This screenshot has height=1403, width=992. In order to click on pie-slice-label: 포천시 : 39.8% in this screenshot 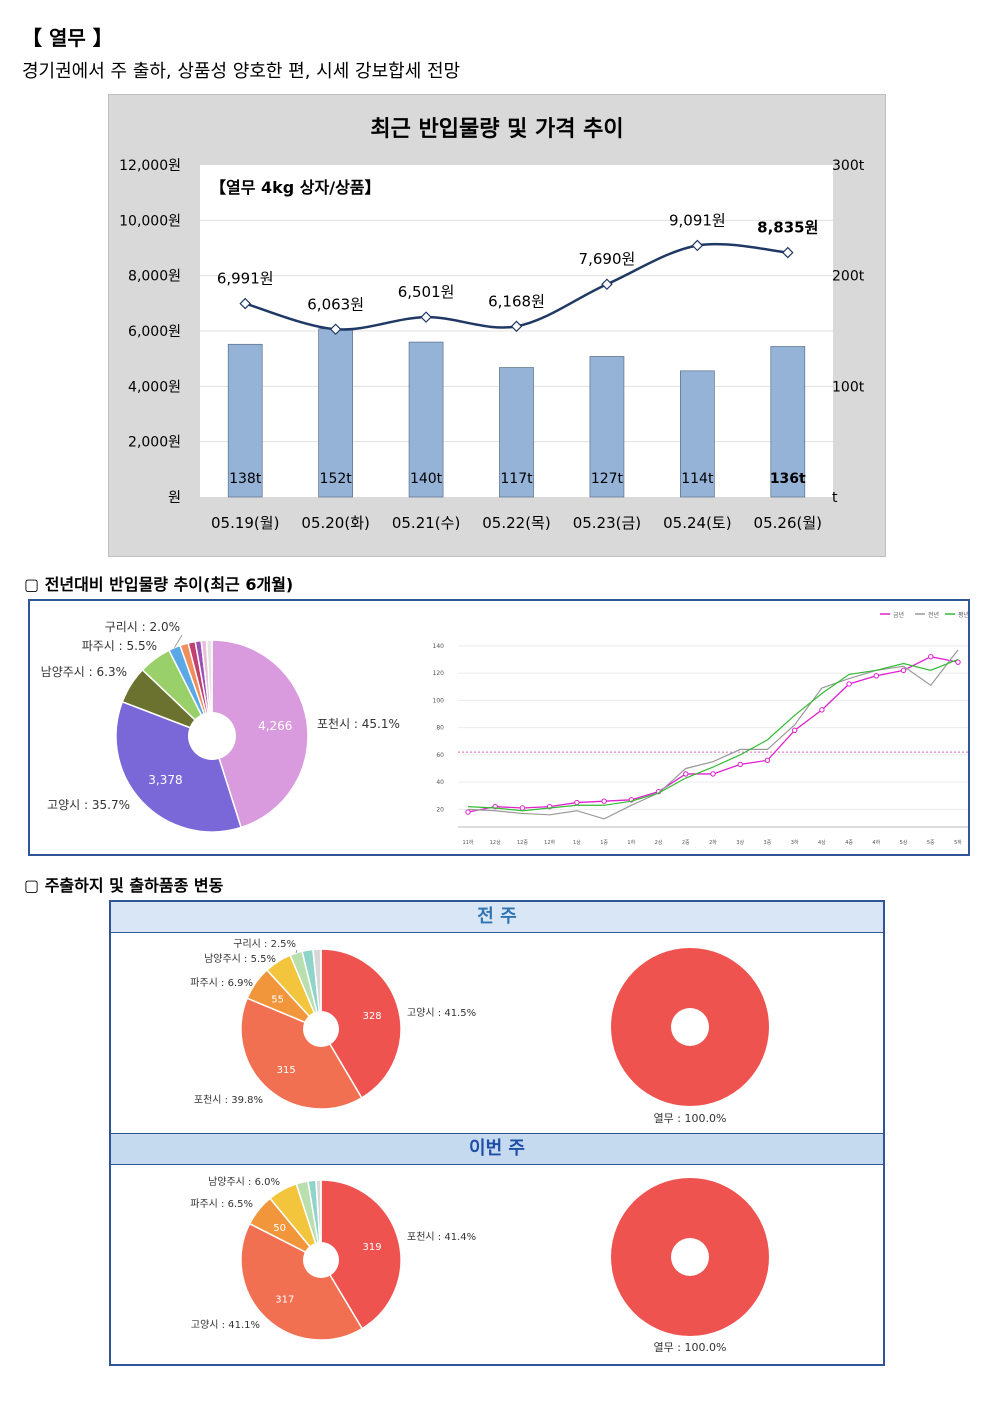, I will do `click(228, 1100)`.